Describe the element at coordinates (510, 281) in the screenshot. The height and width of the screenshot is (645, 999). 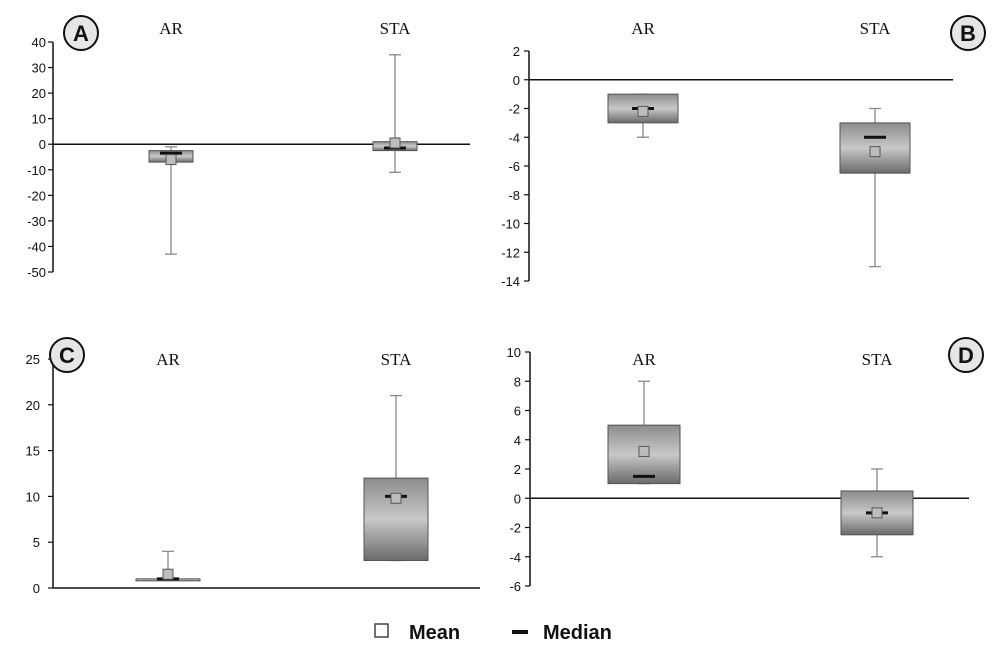
I see `y-tick-label: -14` at that location.